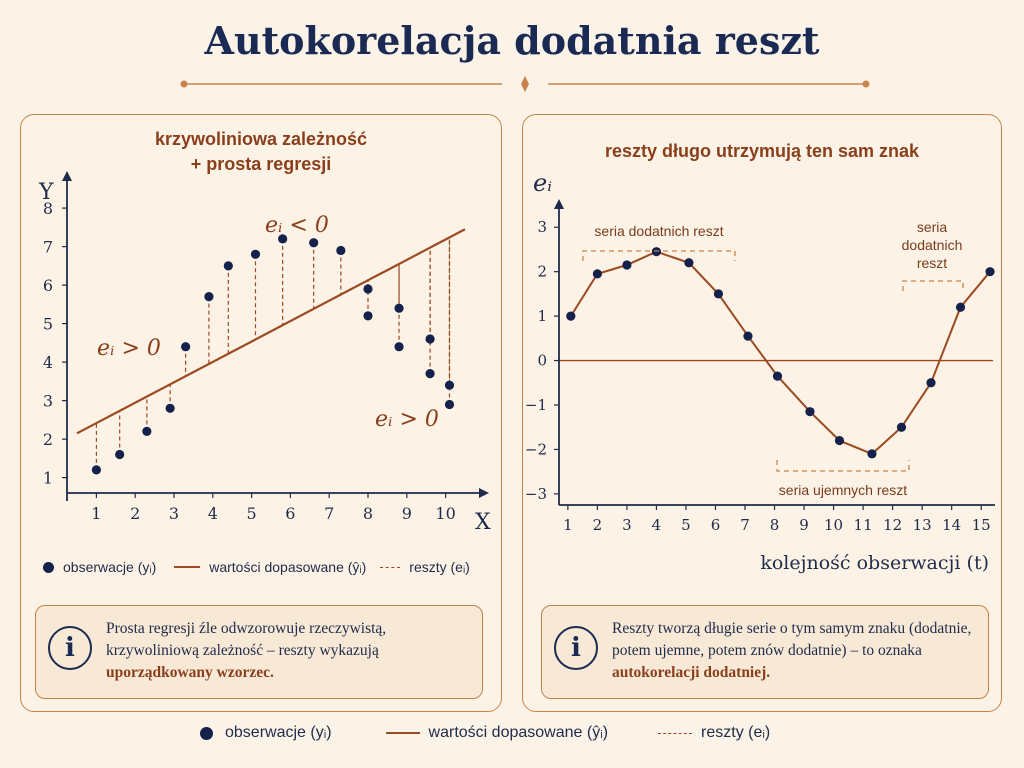 Image resolution: width=1024 pixels, height=768 pixels. Describe the element at coordinates (190, 672) in the screenshot. I see `left-info-text-emphasis: uporządkowany wzorzec.` at that location.